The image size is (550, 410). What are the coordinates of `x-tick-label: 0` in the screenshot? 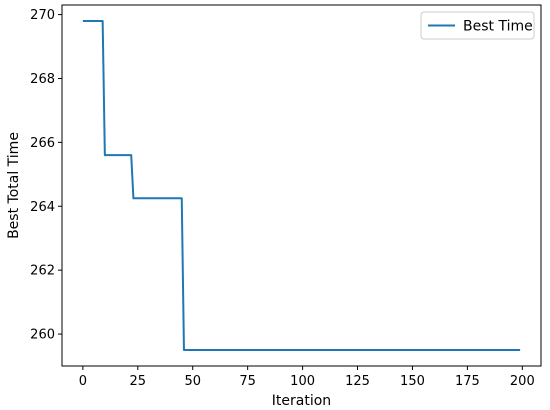 It's located at (83, 381).